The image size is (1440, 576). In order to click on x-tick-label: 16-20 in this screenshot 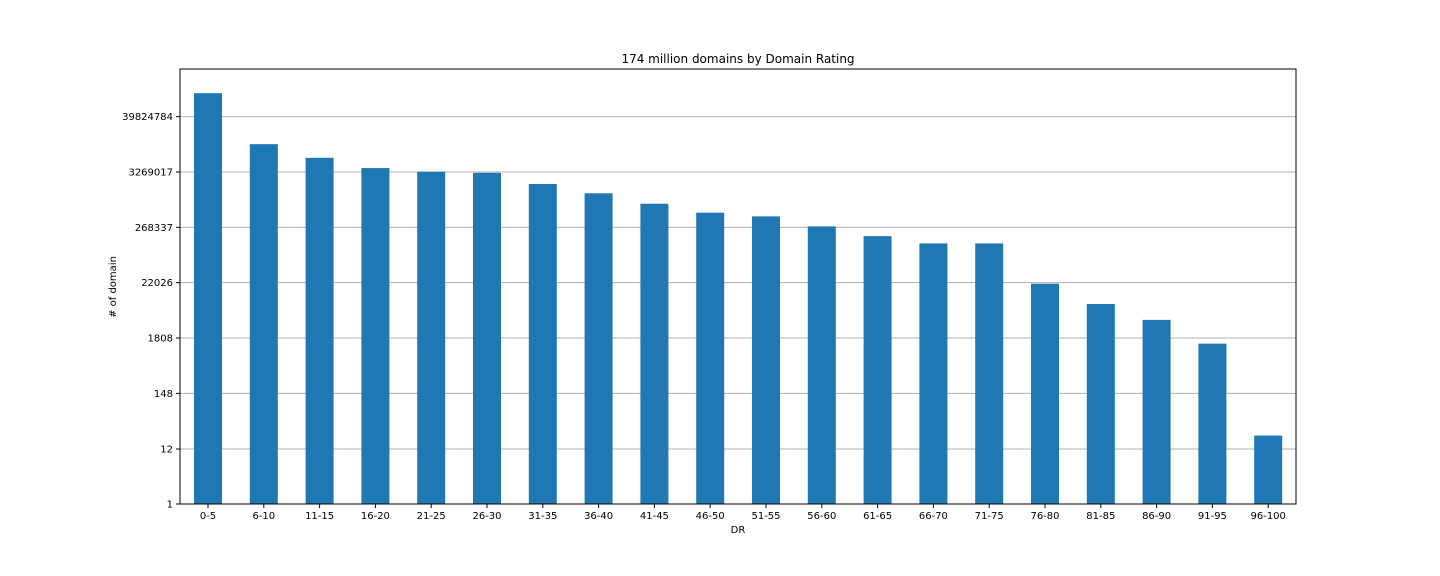, I will do `click(375, 516)`.